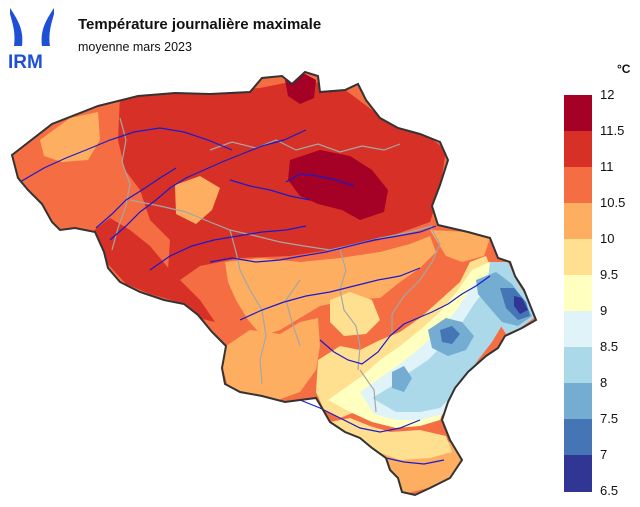 This screenshot has height=507, width=640. Describe the element at coordinates (607, 238) in the screenshot. I see `legend-tick-label: 10` at that location.